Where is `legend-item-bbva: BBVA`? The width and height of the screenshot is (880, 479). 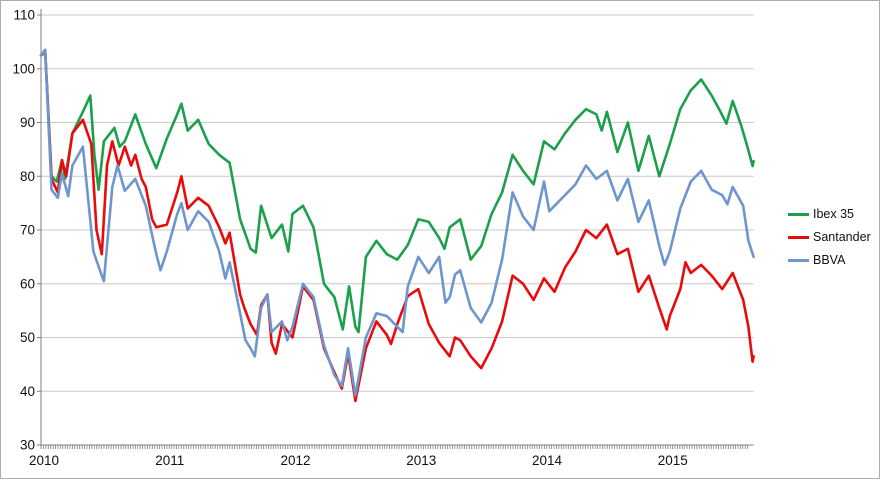 legend-item-bbva: BBVA is located at coordinates (829, 260).